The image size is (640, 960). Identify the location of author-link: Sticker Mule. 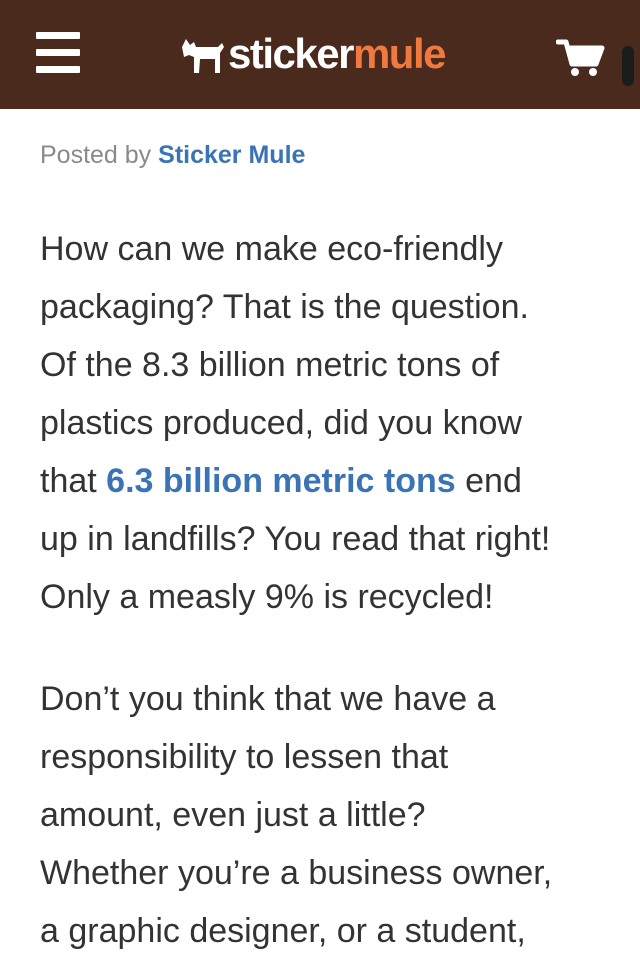
(232, 155).